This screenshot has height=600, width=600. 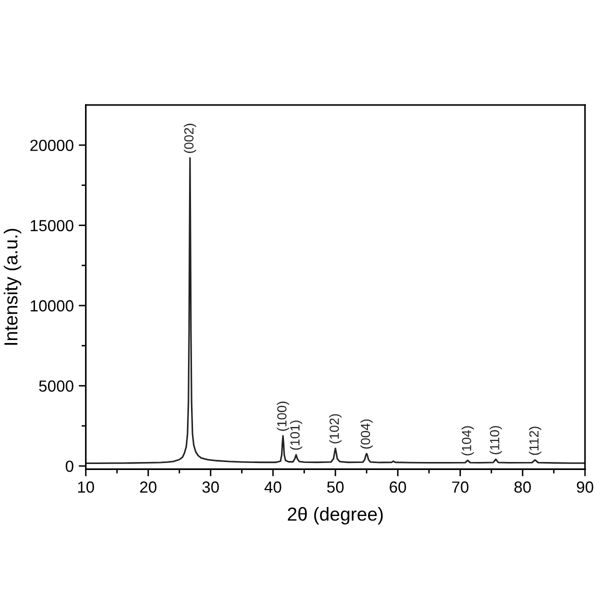 I want to click on y-axis-title: Intensity (a.u.), so click(x=13, y=286).